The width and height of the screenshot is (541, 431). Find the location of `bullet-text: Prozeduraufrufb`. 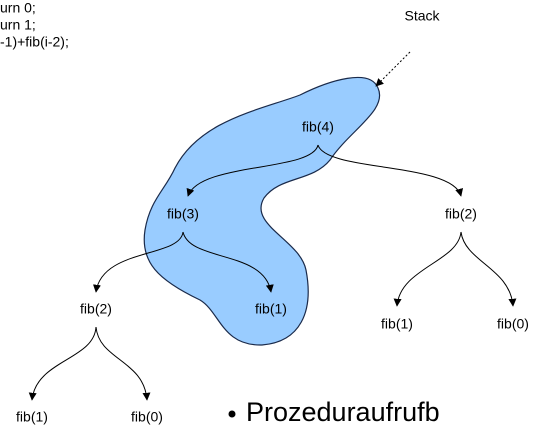

bullet-text: Prozeduraufrufb is located at coordinates (343, 412).